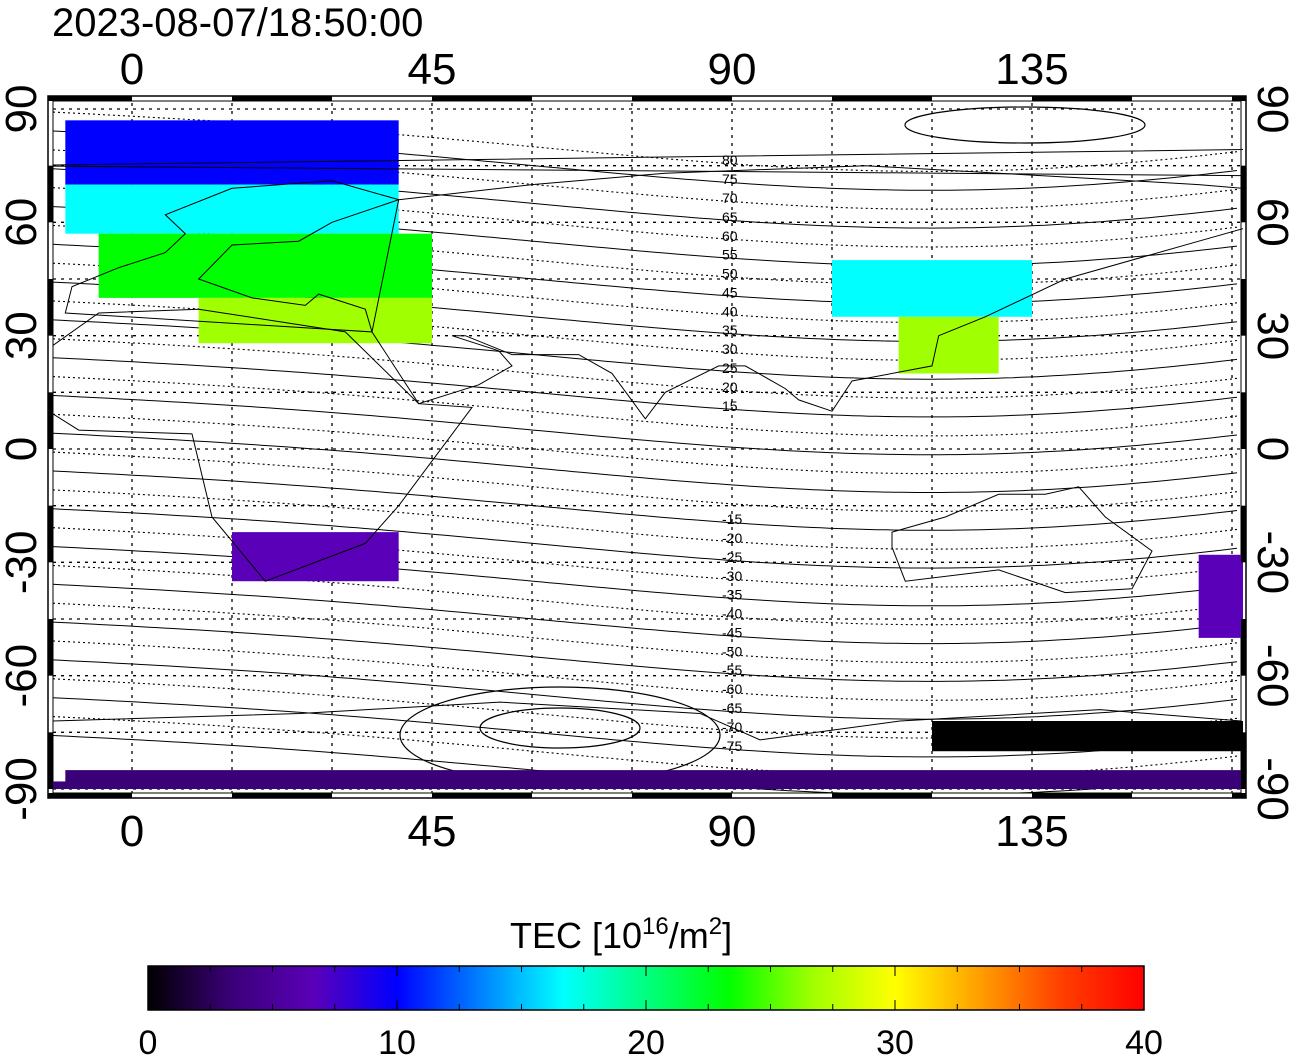  What do you see at coordinates (237, 23) in the screenshot?
I see `timestamp-title: 2023-08-07/18:50:00` at bounding box center [237, 23].